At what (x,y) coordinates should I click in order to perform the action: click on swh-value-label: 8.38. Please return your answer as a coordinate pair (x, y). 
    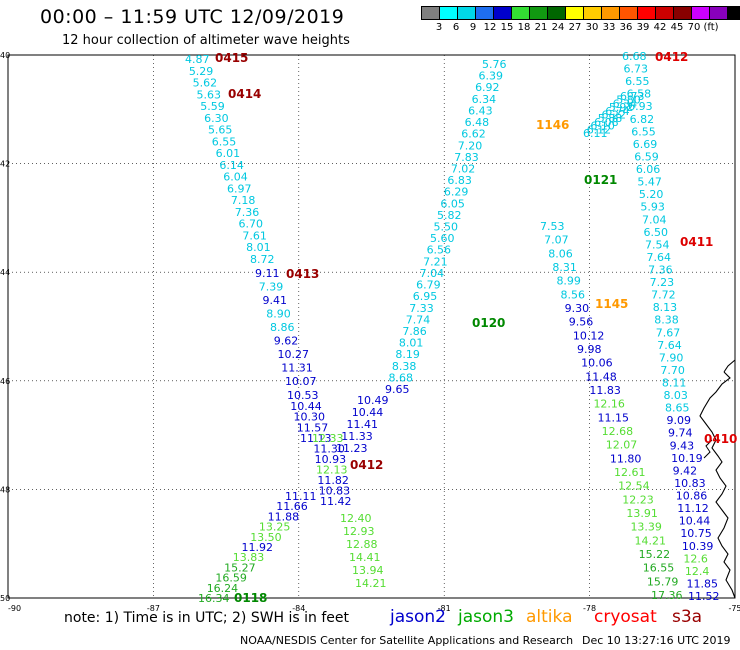
    Looking at the image, I should click on (666, 320).